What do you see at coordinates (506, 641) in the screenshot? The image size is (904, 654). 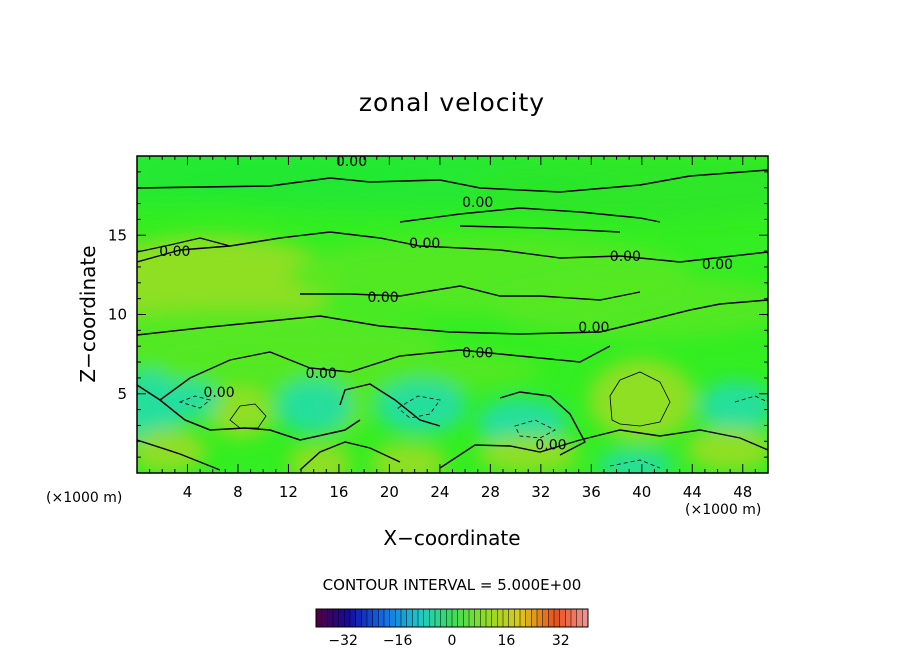 I see `colorbar-tick-label: 16` at bounding box center [506, 641].